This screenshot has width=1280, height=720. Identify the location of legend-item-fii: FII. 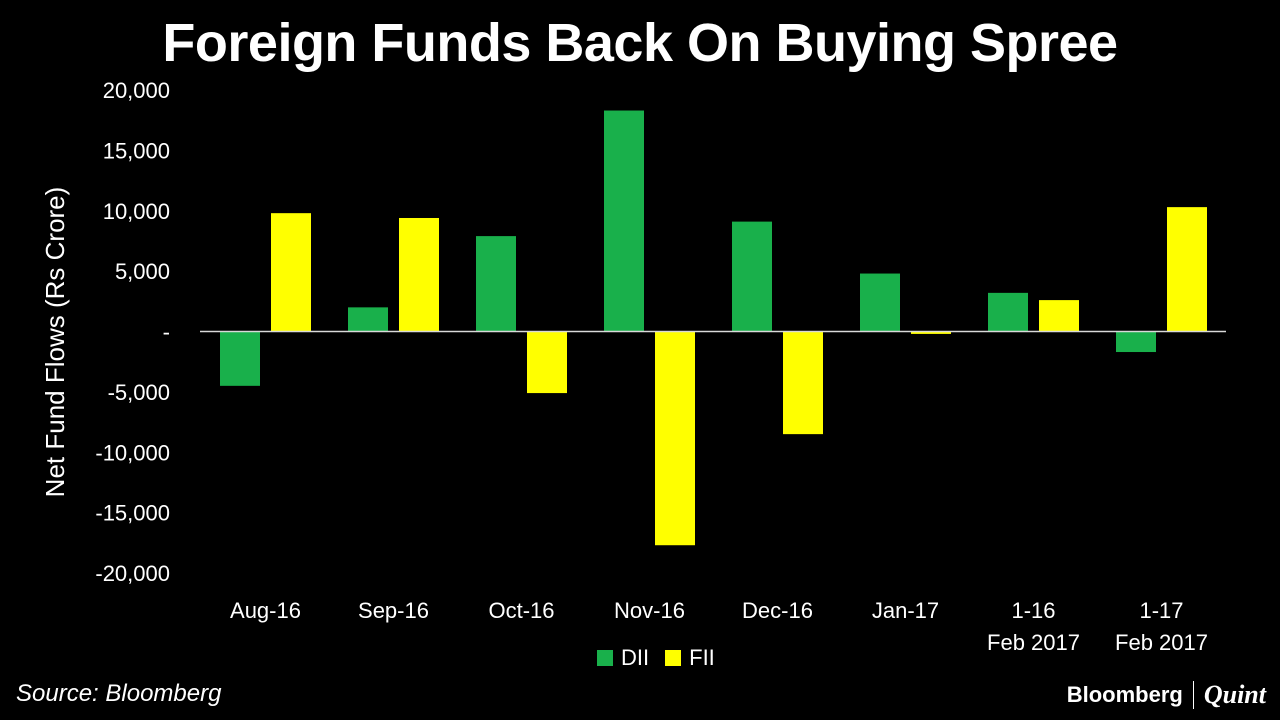
(690, 658).